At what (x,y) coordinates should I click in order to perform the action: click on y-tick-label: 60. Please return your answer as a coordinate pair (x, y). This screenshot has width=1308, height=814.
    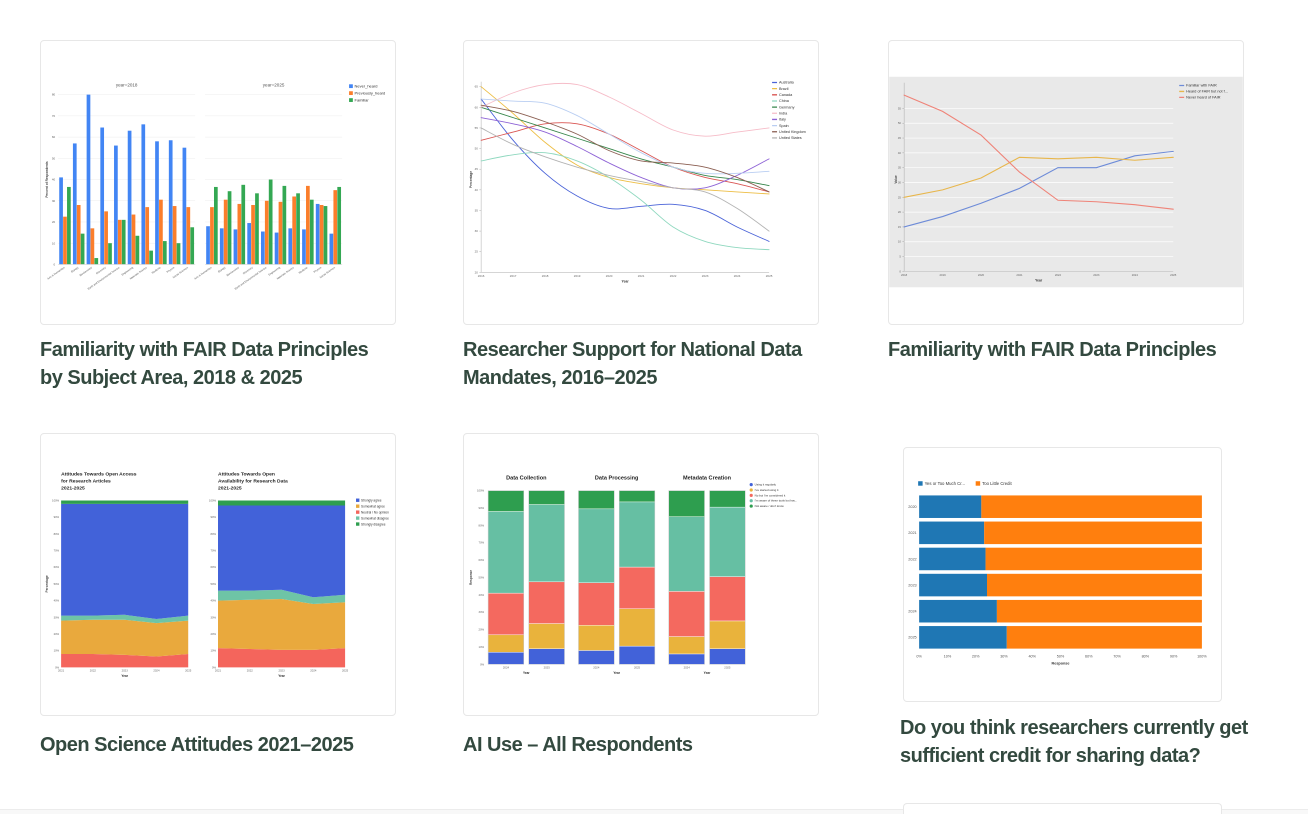
    Looking at the image, I should click on (477, 107).